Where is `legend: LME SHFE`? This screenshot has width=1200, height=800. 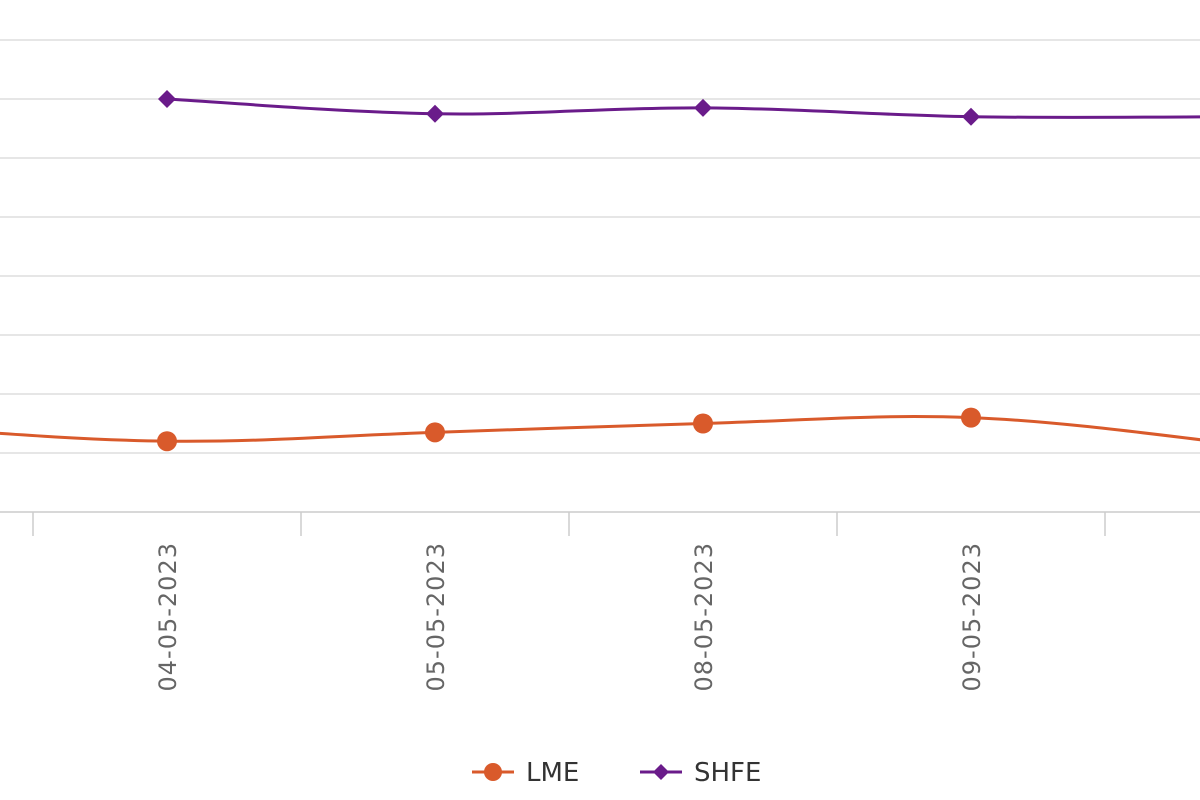
legend: LME SHFE is located at coordinates (616, 773).